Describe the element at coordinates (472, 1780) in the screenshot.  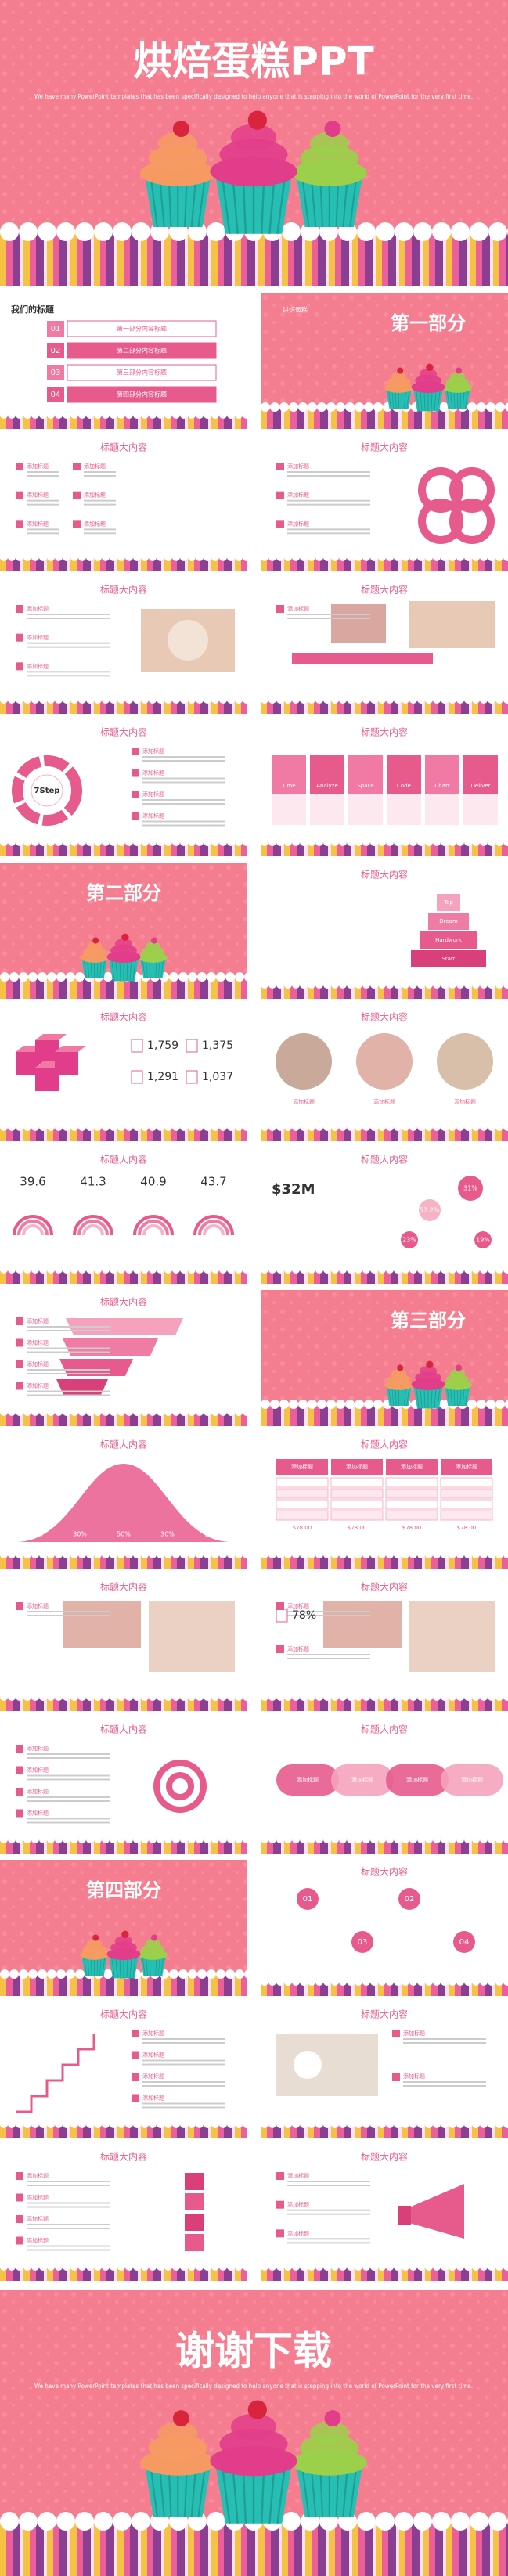
I see `pill` at that location.